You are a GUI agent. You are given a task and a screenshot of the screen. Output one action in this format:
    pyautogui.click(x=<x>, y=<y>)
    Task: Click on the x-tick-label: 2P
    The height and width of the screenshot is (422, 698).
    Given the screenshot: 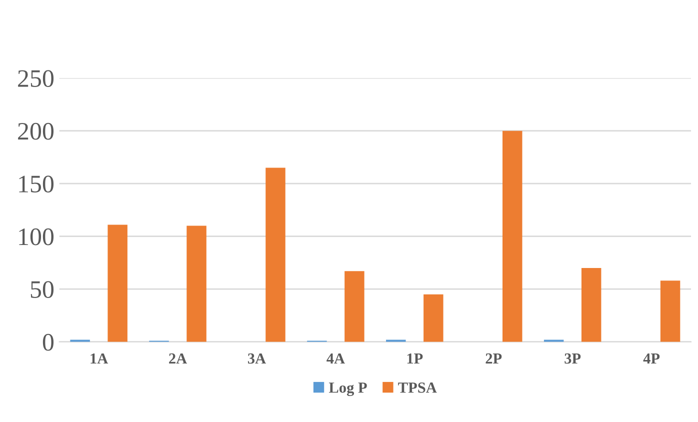 What is the action you would take?
    pyautogui.click(x=494, y=358)
    